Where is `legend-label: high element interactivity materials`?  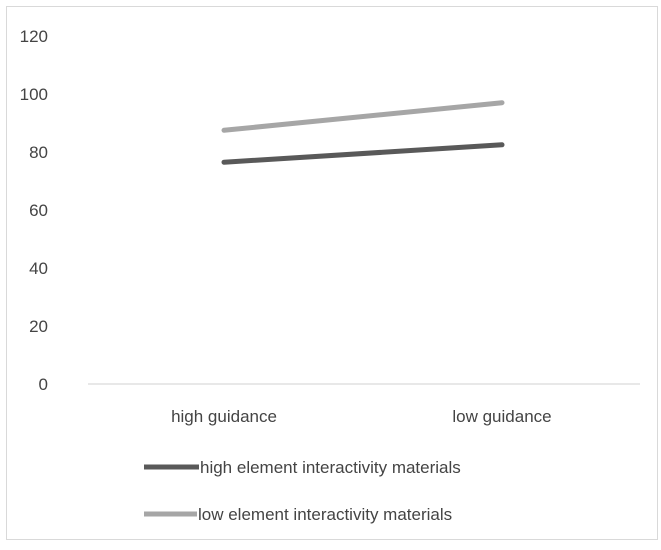
legend-label: high element interactivity materials is located at coordinates (330, 467).